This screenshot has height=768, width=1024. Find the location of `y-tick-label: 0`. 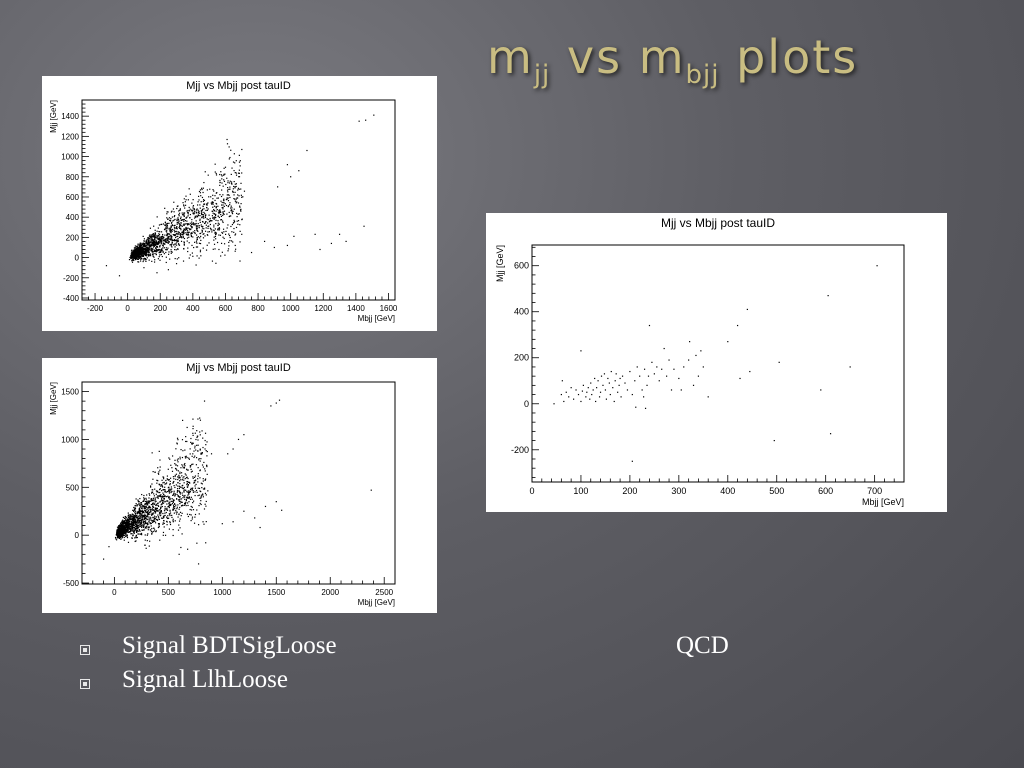

y-tick-label: 0 is located at coordinates (77, 258).